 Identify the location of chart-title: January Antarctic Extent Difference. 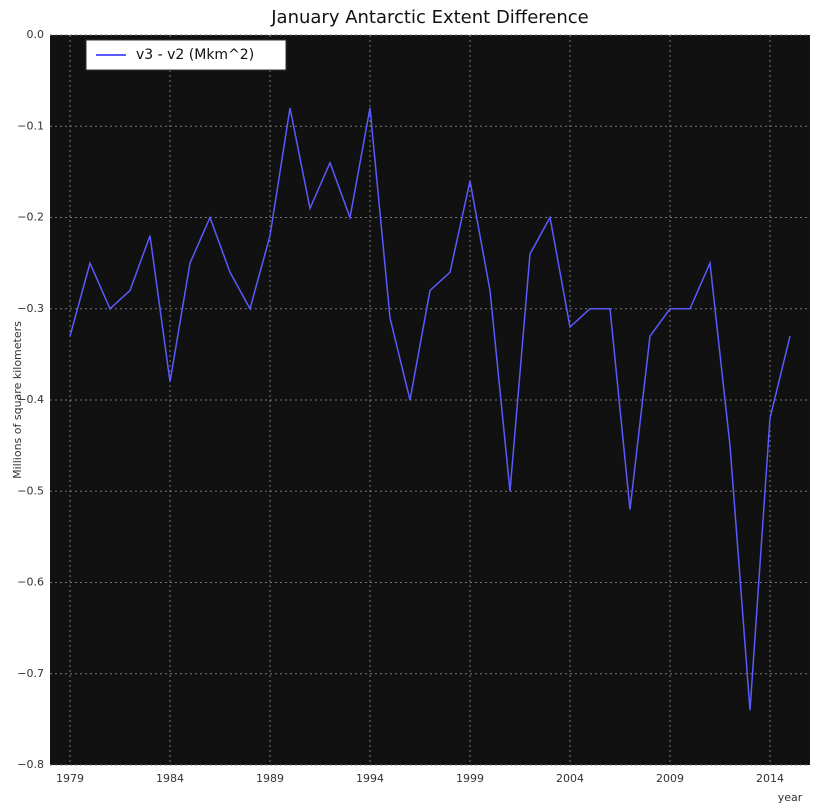
(429, 17).